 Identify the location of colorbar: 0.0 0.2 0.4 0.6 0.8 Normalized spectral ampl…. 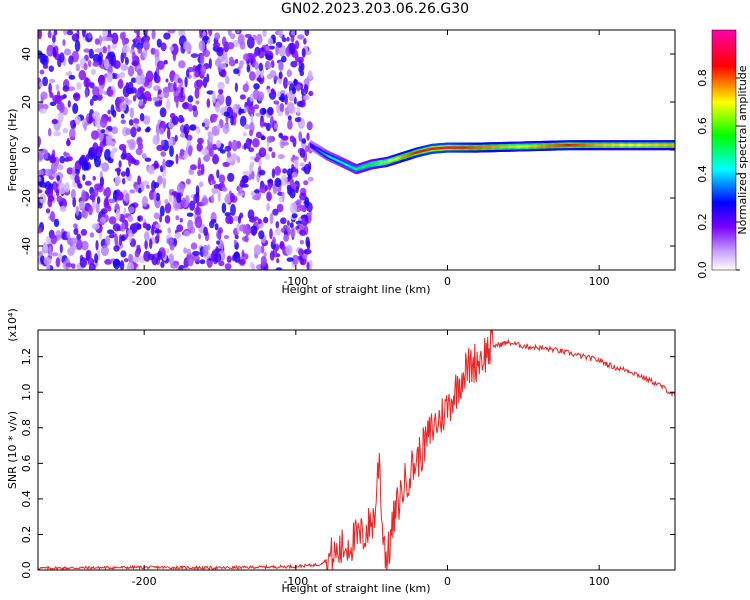
(722, 154).